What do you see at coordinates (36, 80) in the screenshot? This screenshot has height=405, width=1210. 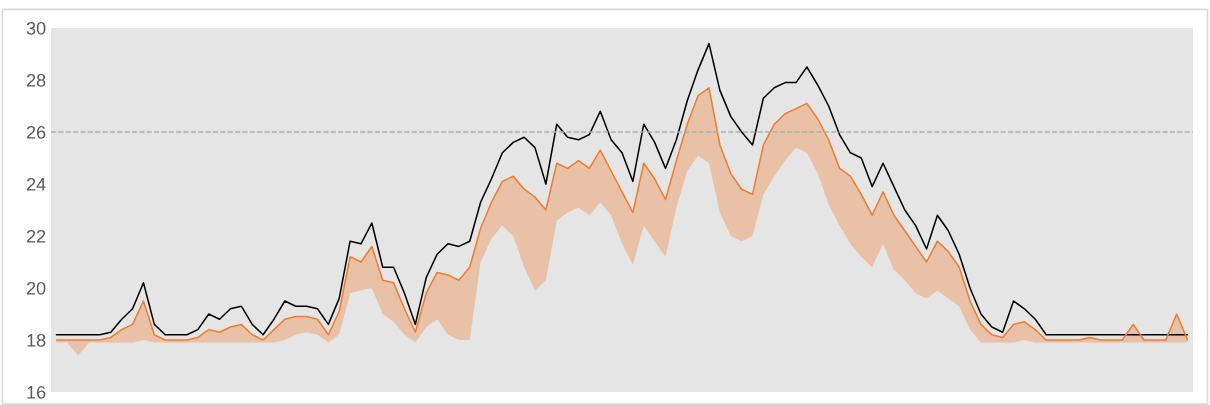 I see `y-tick-label: 28` at bounding box center [36, 80].